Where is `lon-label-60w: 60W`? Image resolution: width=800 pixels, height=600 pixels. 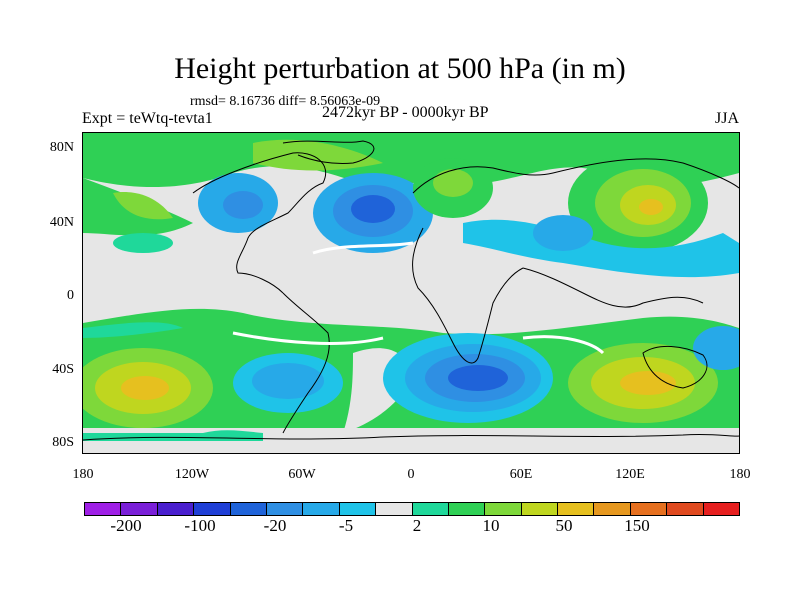
lon-label-60w: 60W is located at coordinates (302, 474).